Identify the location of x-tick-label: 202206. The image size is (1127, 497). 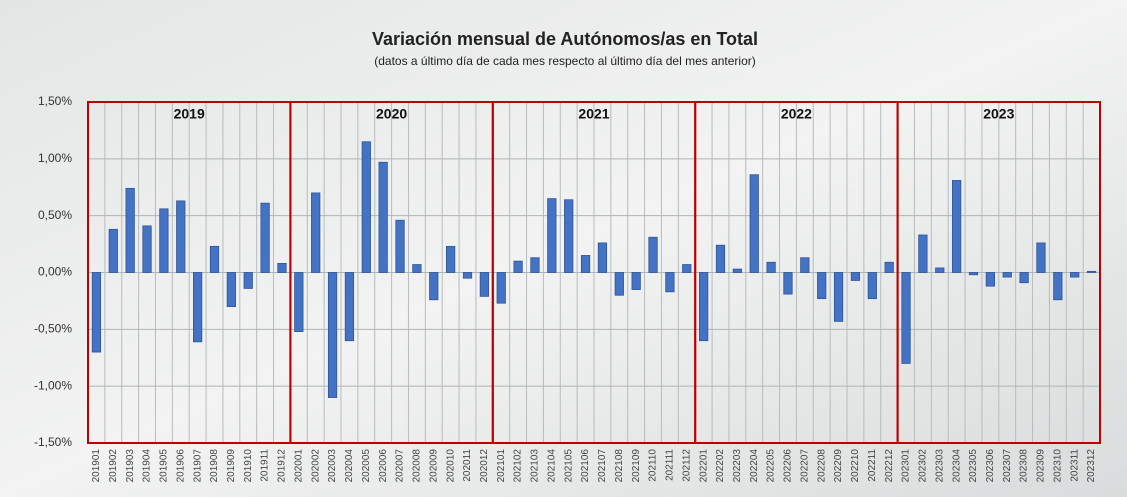
(788, 466).